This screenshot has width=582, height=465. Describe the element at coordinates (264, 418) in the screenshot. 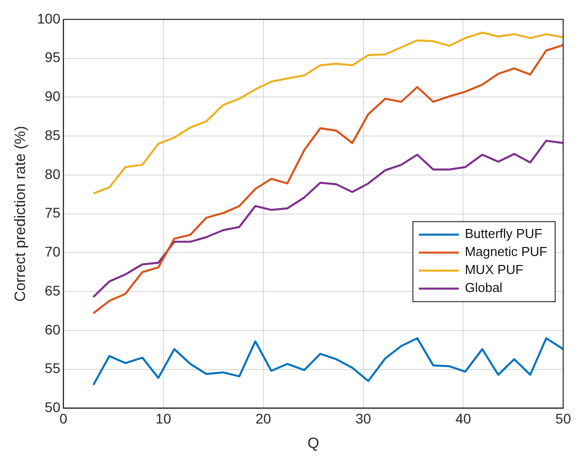

I see `x-tick-label: 20` at that location.